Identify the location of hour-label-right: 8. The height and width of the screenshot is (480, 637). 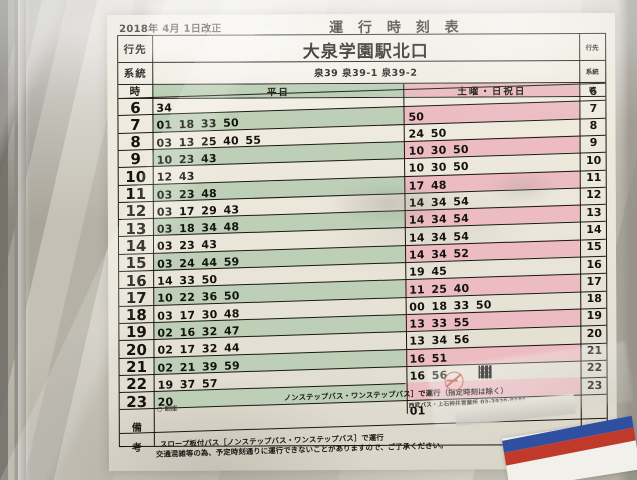
(593, 126).